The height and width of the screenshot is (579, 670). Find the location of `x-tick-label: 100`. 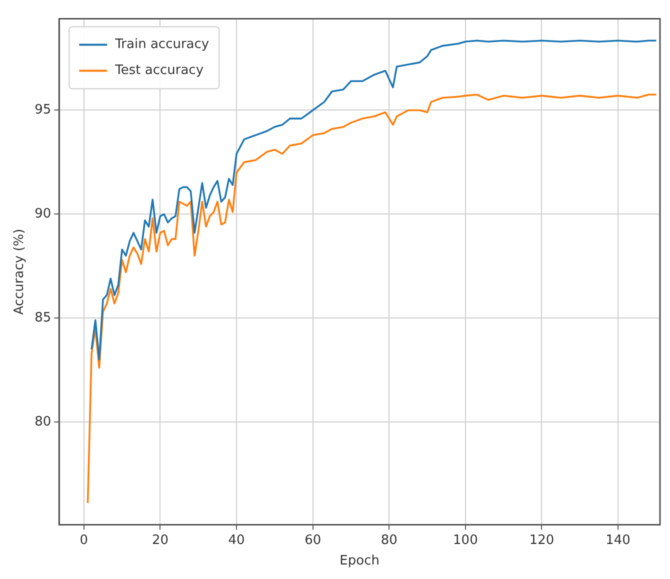

x-tick-label: 100 is located at coordinates (465, 540).